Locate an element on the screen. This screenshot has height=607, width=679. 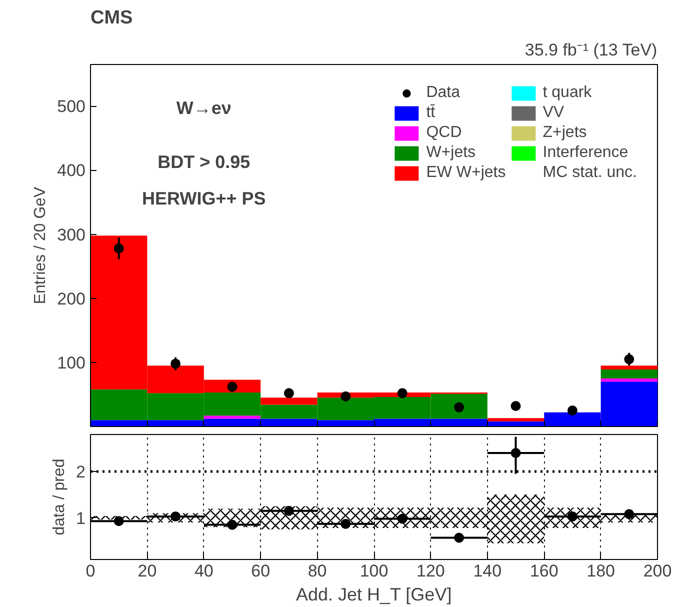
y-tick-label: 200 is located at coordinates (71, 298).